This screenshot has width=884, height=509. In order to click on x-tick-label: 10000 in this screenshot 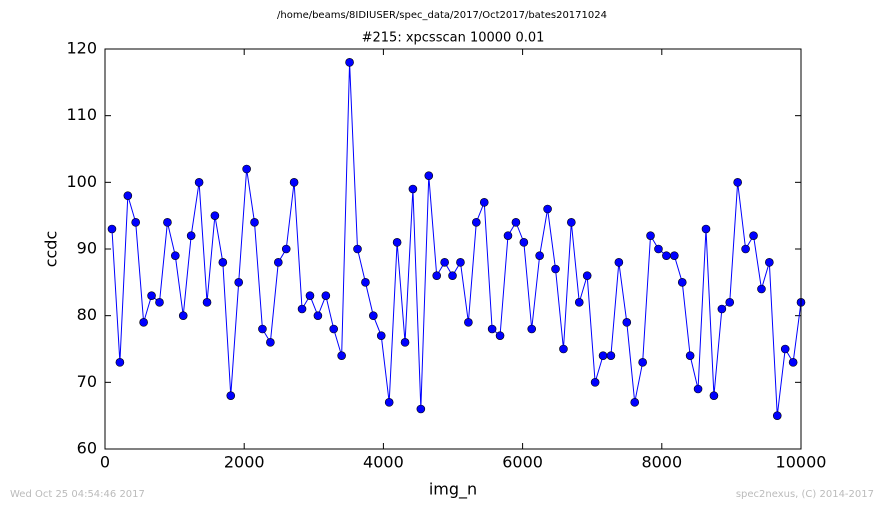, I will do `click(801, 462)`.